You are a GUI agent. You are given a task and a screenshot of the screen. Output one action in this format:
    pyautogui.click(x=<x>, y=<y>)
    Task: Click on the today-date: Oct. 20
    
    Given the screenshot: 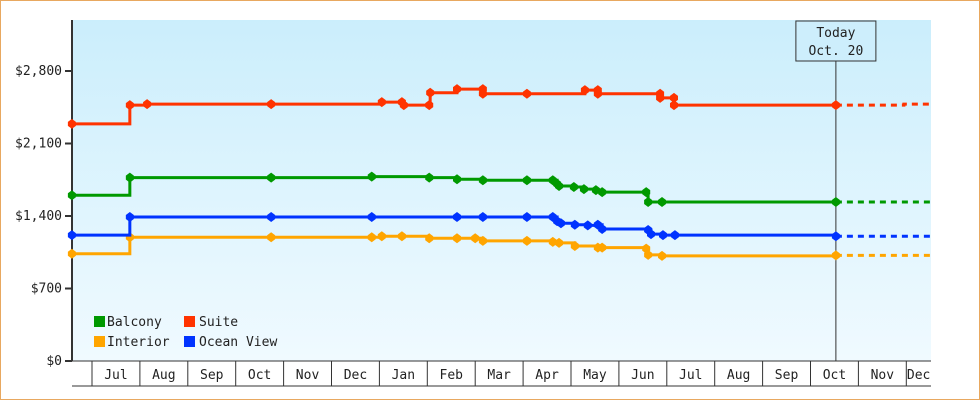 What is the action you would take?
    pyautogui.click(x=835, y=51)
    